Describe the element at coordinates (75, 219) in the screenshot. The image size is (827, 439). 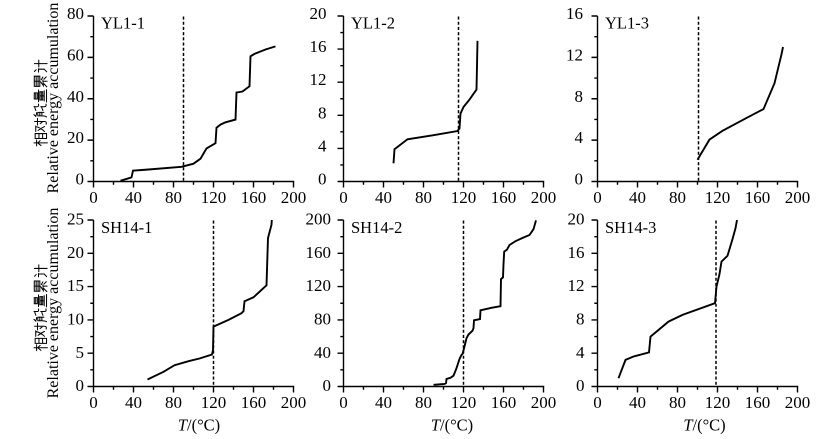
I see `svg-text: 25` at that location.